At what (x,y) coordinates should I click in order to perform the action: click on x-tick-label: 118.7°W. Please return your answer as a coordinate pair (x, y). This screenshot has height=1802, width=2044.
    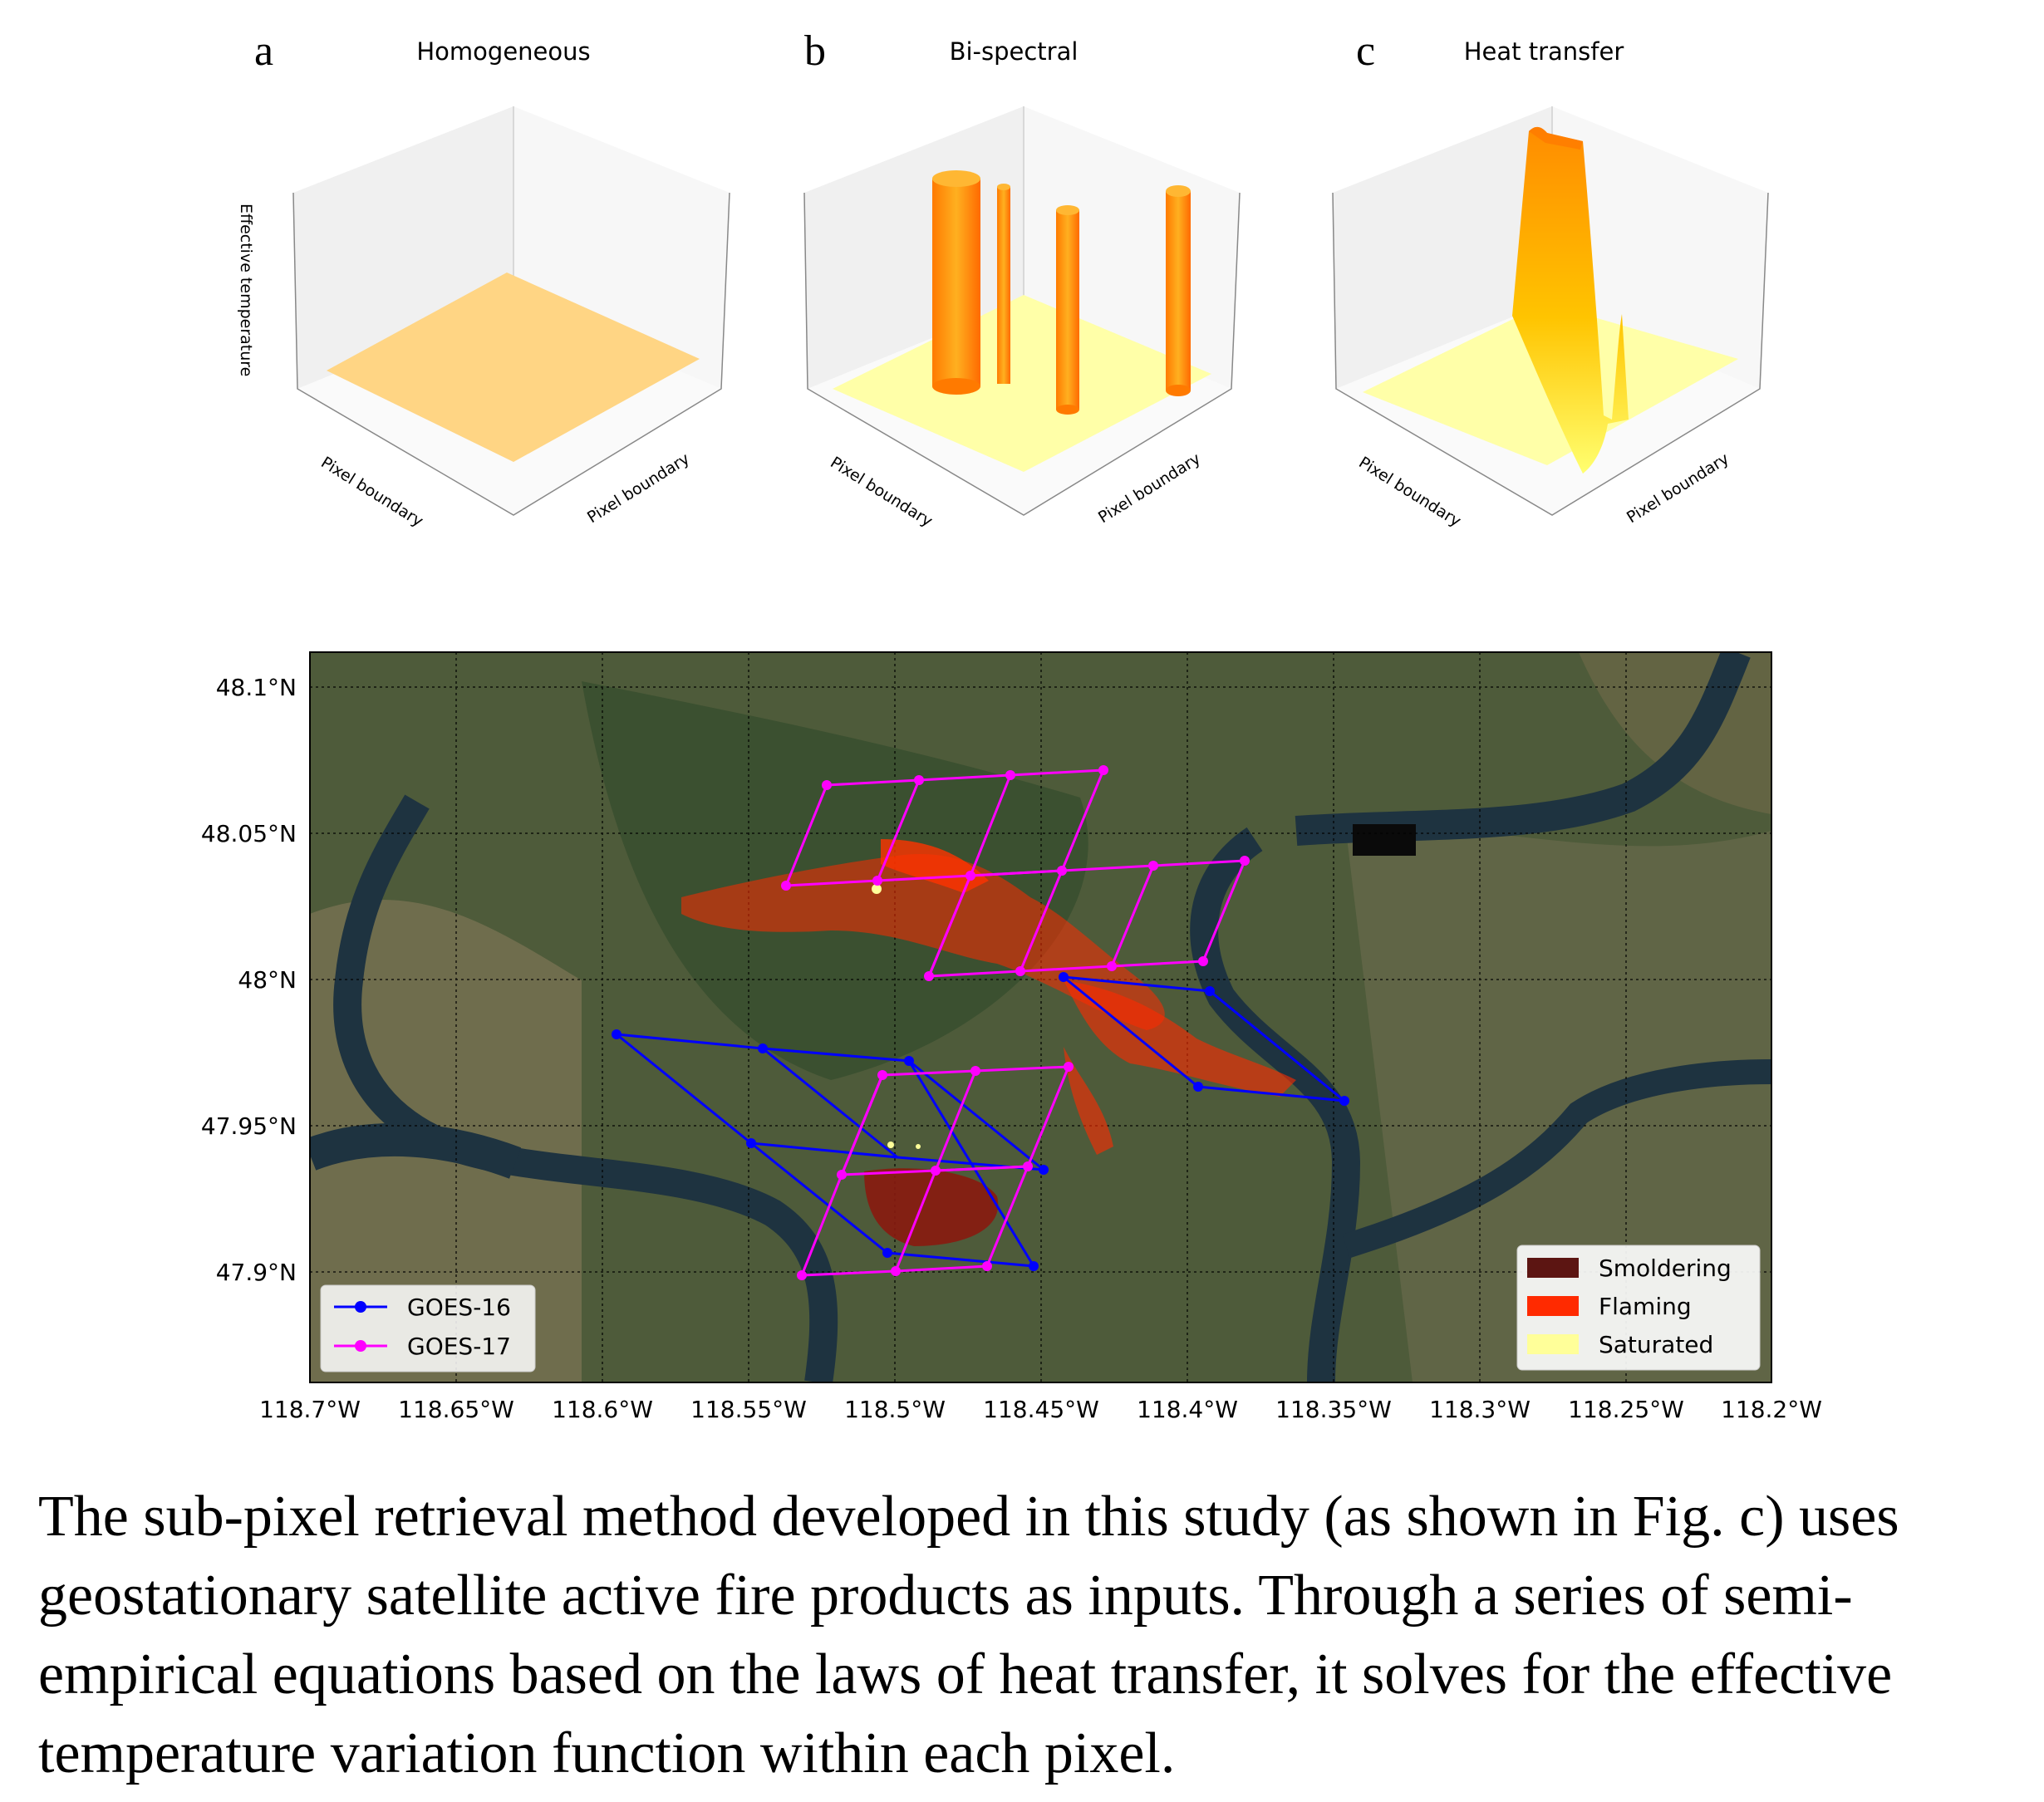
    Looking at the image, I should click on (310, 1409).